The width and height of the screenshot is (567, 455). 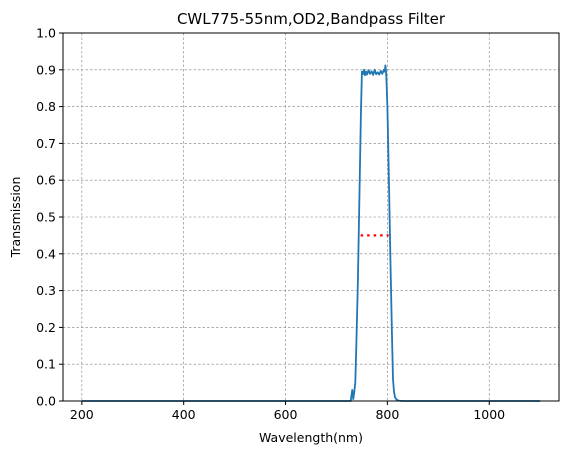 What do you see at coordinates (46, 180) in the screenshot?
I see `y-tick-label: 0.6` at bounding box center [46, 180].